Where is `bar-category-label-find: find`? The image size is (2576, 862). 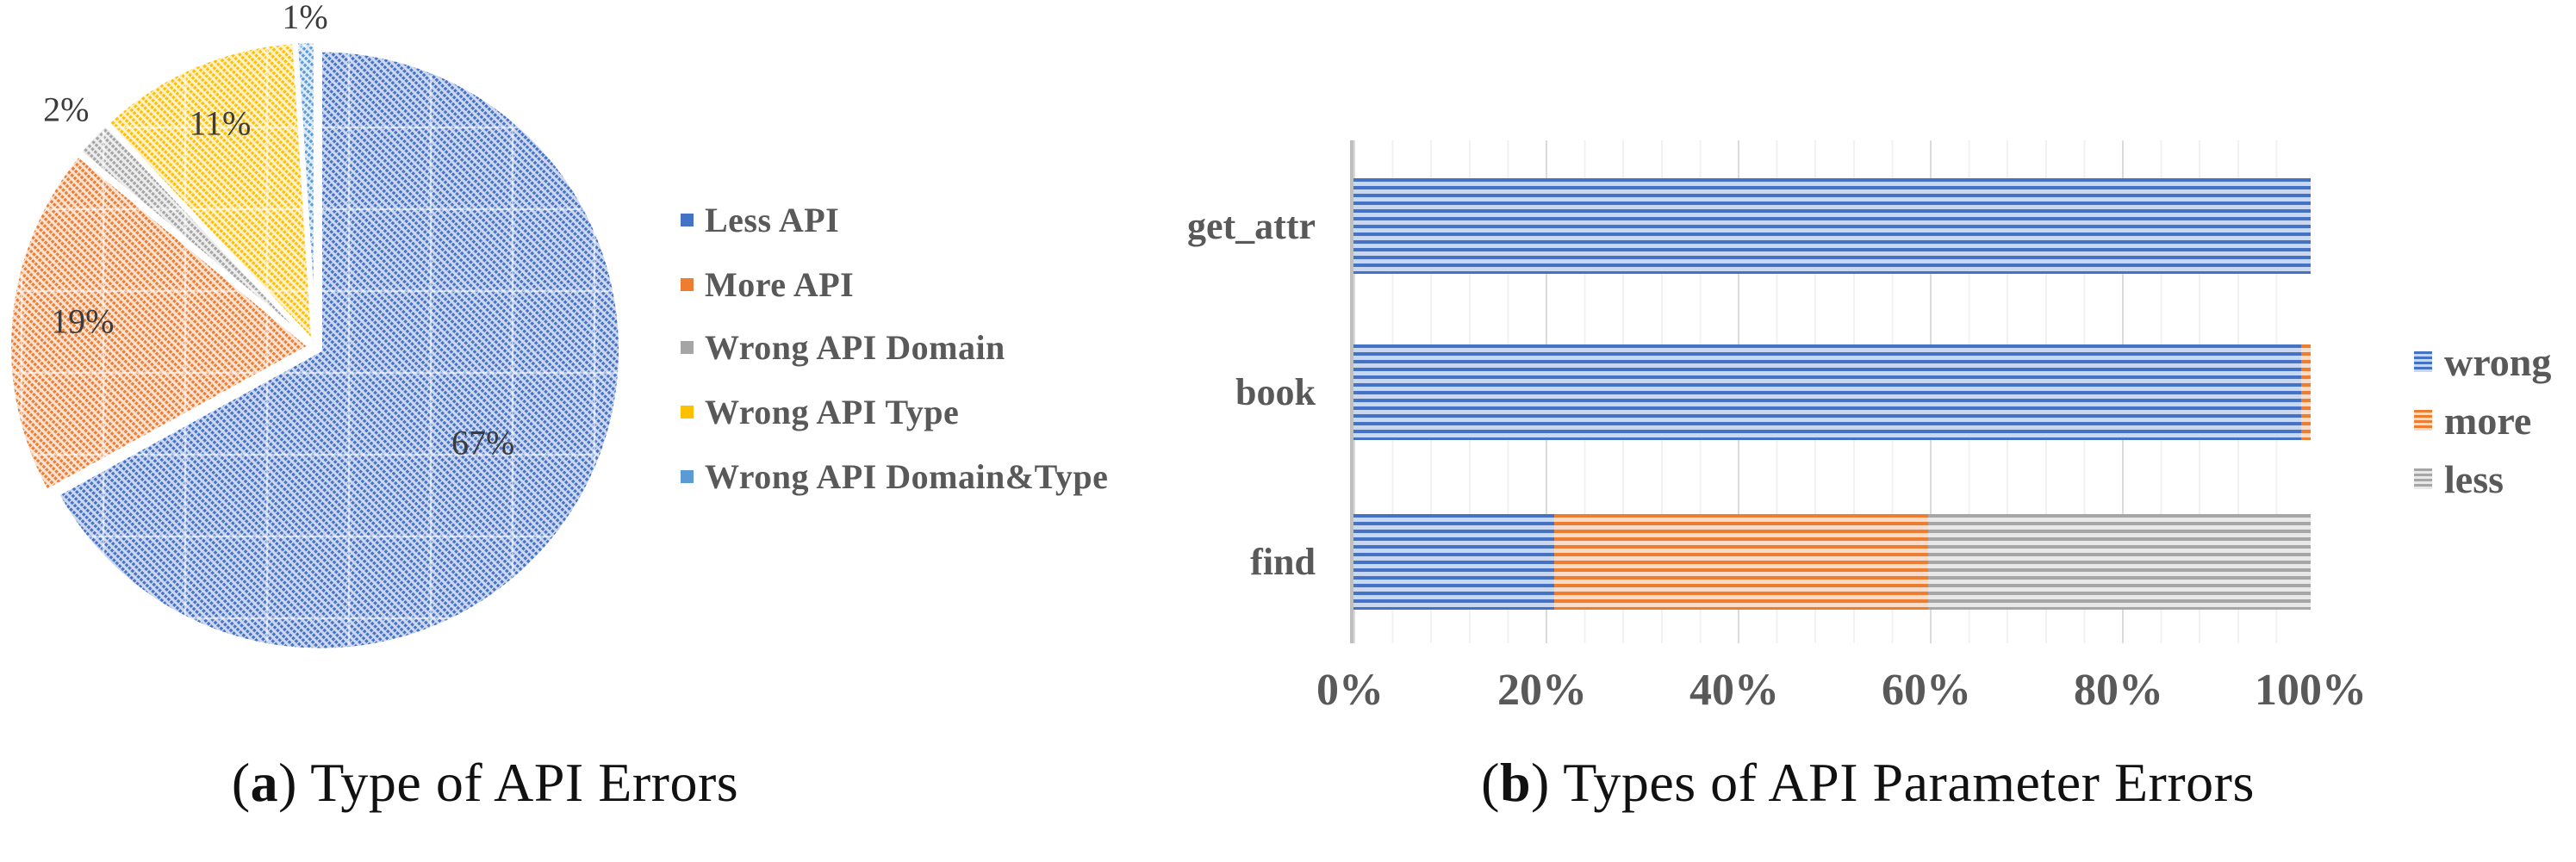
bar-category-label-find: find is located at coordinates (1283, 561).